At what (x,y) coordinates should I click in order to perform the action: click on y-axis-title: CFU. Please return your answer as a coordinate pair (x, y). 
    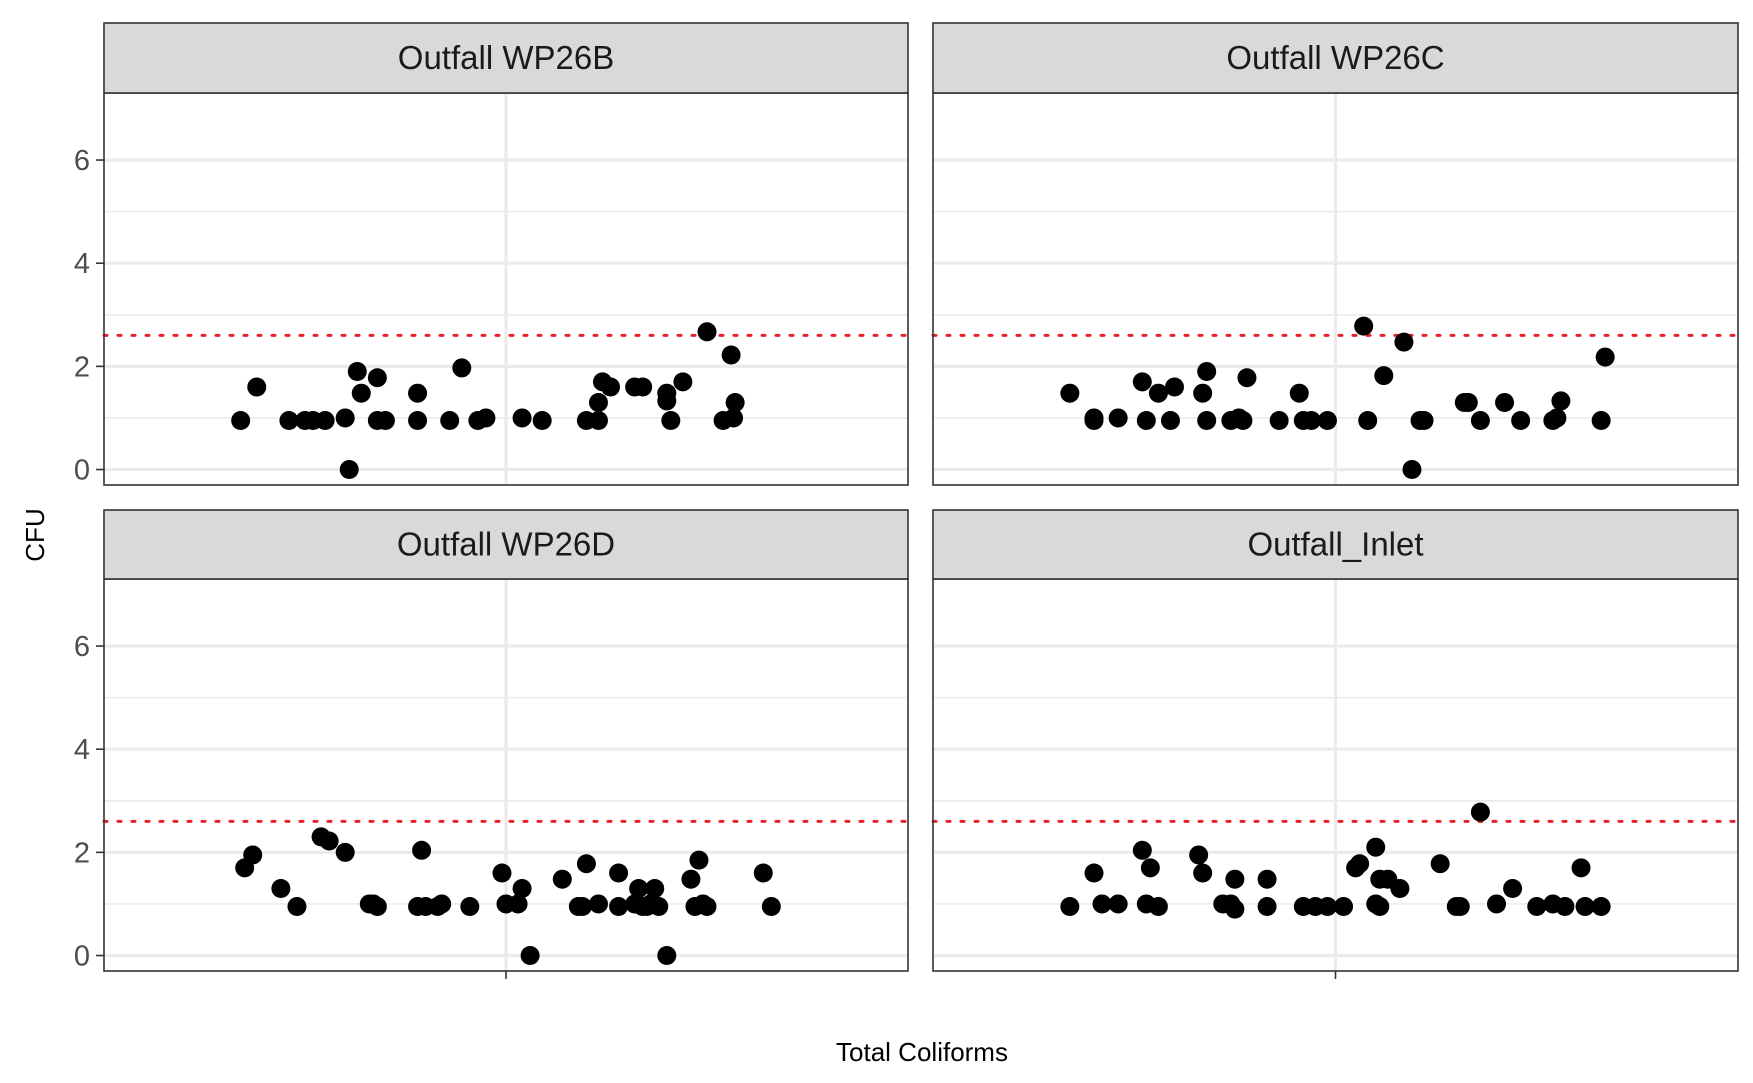
    Looking at the image, I should click on (35, 534).